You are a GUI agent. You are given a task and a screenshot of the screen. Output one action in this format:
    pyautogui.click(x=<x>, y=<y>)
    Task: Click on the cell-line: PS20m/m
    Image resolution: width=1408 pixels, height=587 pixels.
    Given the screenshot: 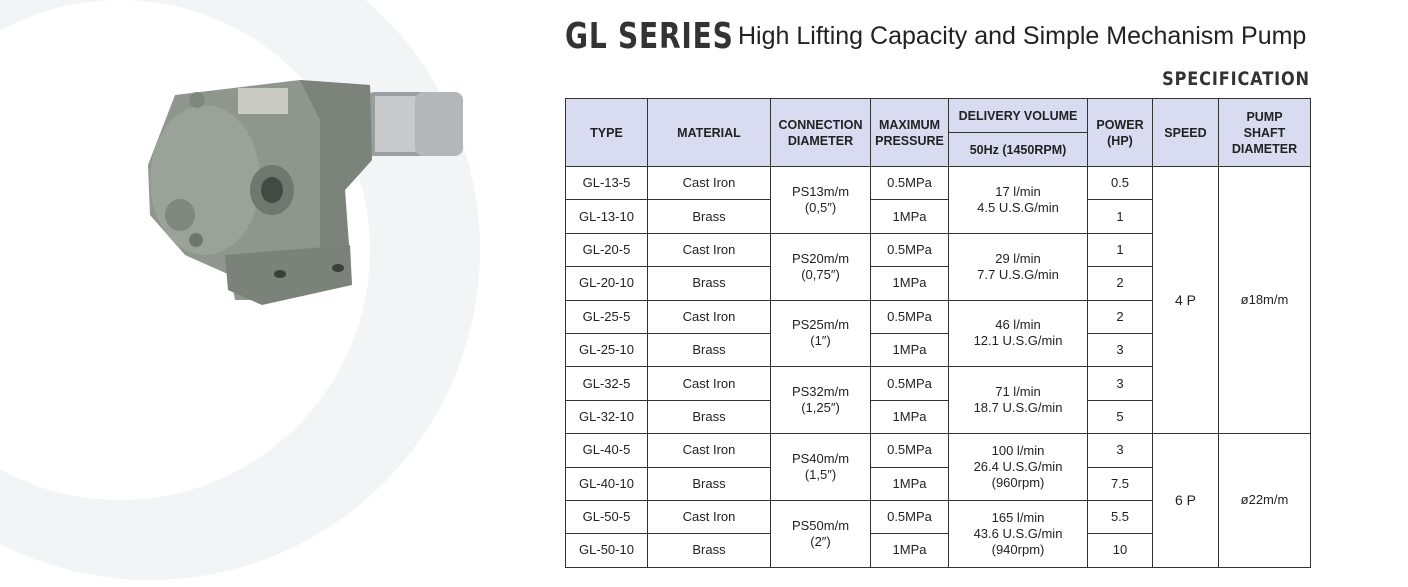 What is the action you would take?
    pyautogui.click(x=820, y=258)
    